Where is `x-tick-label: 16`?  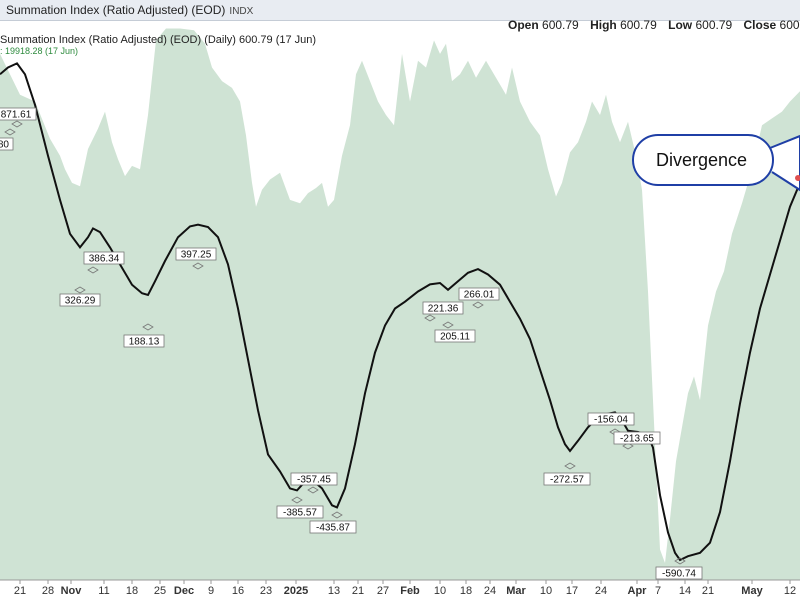
x-tick-label: 16 is located at coordinates (238, 591).